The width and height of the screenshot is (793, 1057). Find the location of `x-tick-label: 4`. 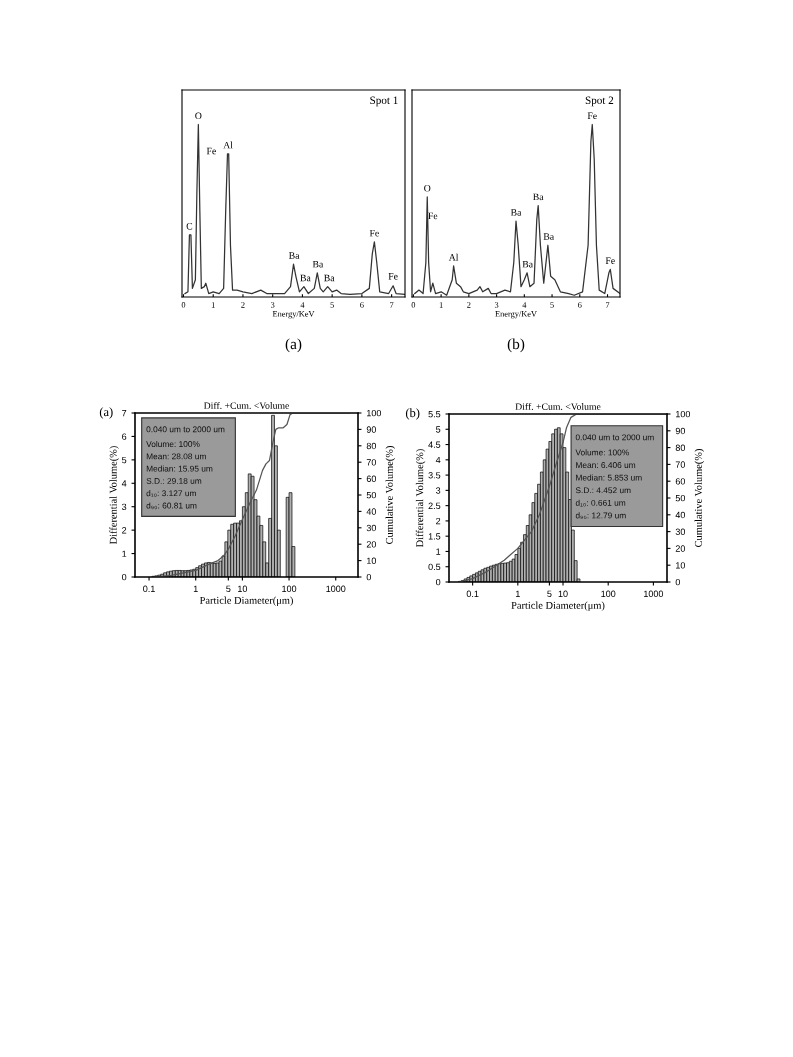

x-tick-label: 4 is located at coordinates (524, 305).